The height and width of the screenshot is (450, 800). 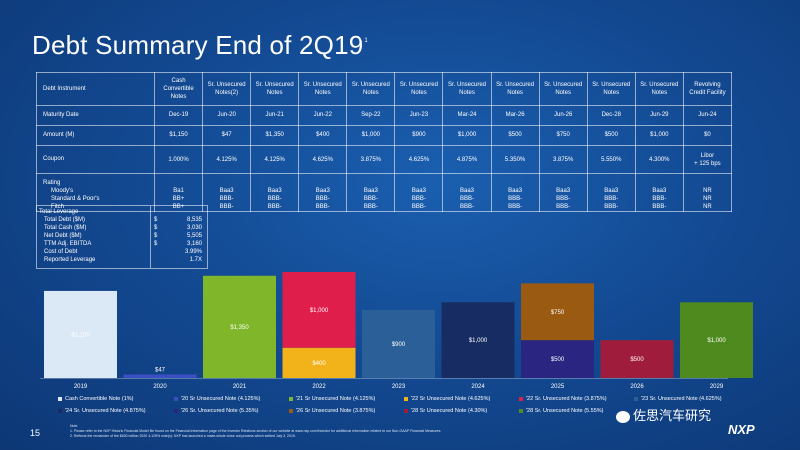 What do you see at coordinates (515, 135) in the screenshot?
I see `amount-cell: $500` at bounding box center [515, 135].